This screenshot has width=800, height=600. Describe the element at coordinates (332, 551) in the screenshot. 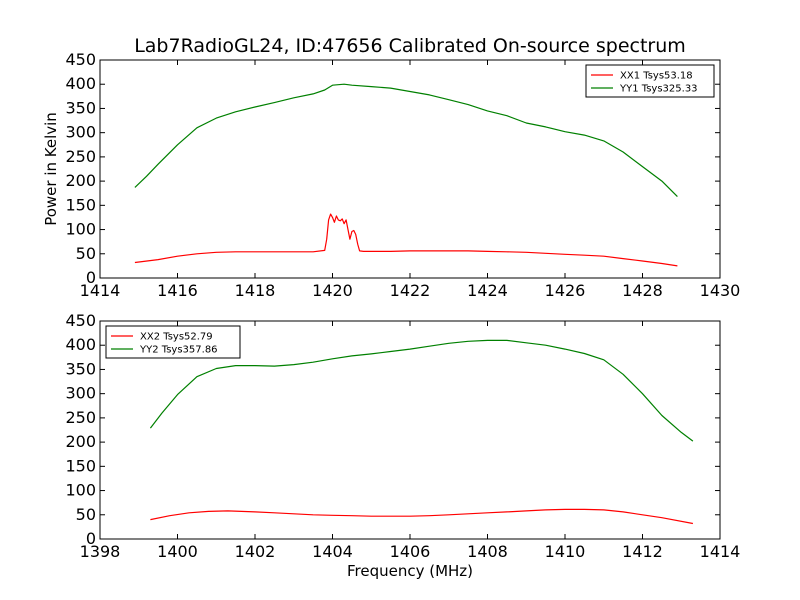

I see `x-tick-label: 1404` at that location.